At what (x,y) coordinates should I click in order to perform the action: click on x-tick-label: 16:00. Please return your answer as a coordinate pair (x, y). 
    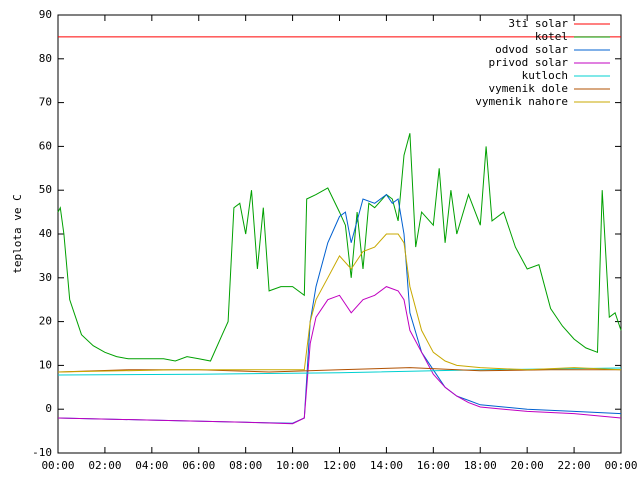
    Looking at the image, I should click on (433, 465).